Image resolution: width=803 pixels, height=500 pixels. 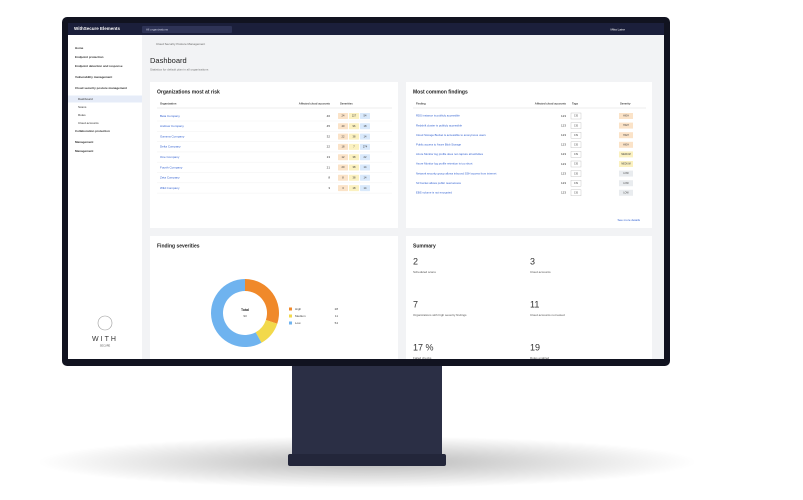 I want to click on finding-link: Public access to Azure Blob Storage, so click(x=439, y=145).